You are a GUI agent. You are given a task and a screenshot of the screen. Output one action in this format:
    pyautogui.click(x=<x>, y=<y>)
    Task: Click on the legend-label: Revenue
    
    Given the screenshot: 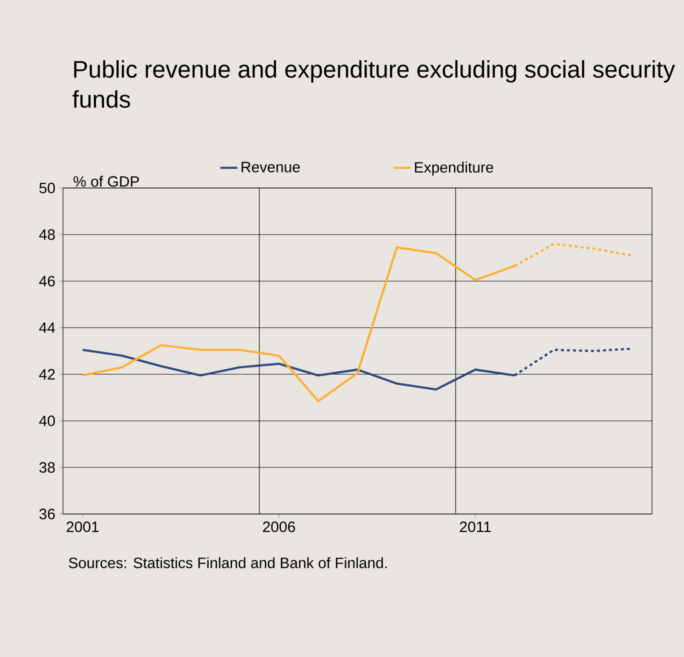 What is the action you would take?
    pyautogui.click(x=271, y=167)
    